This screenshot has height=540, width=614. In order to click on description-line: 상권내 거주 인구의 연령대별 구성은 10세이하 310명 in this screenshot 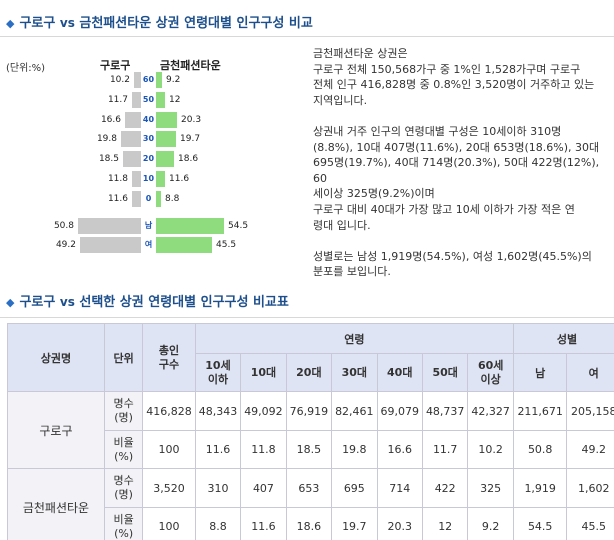, I will do `click(437, 131)`.